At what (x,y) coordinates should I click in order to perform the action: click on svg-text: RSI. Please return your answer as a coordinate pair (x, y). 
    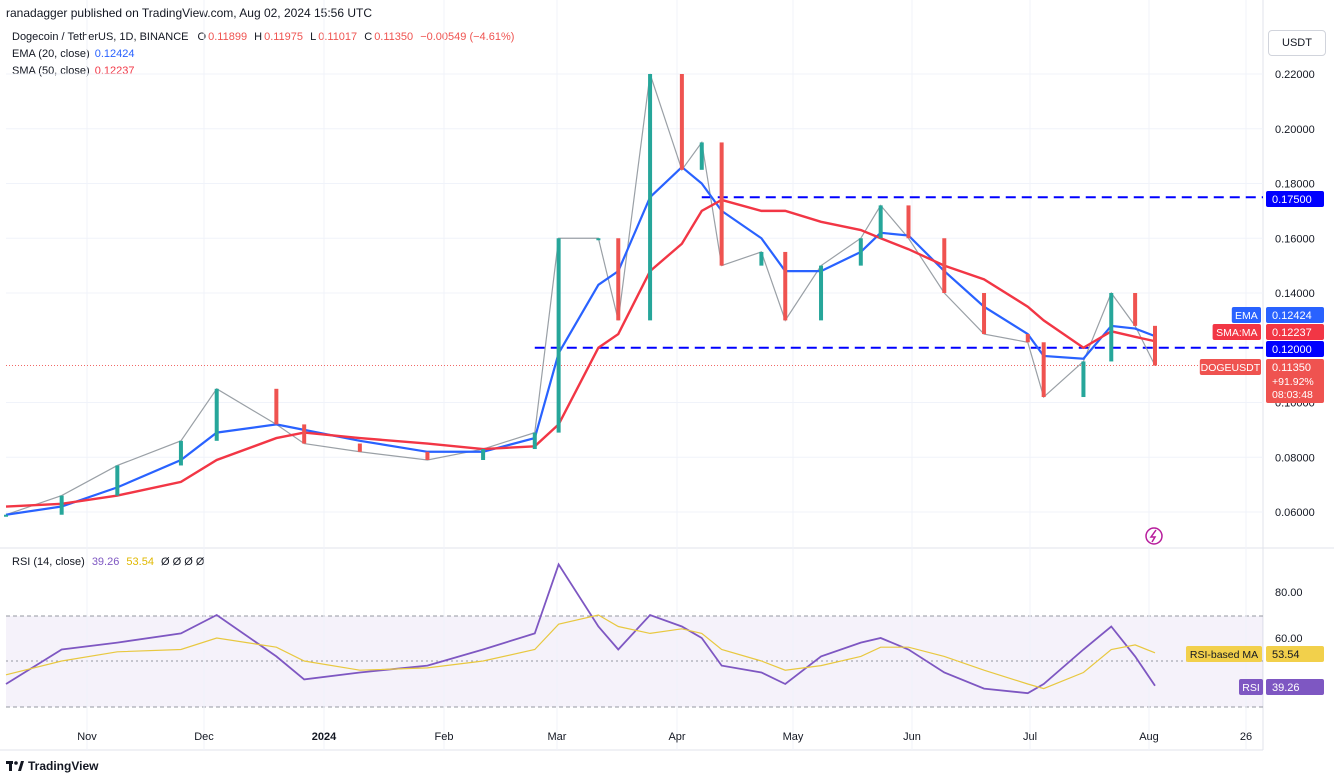
    Looking at the image, I should click on (1251, 688).